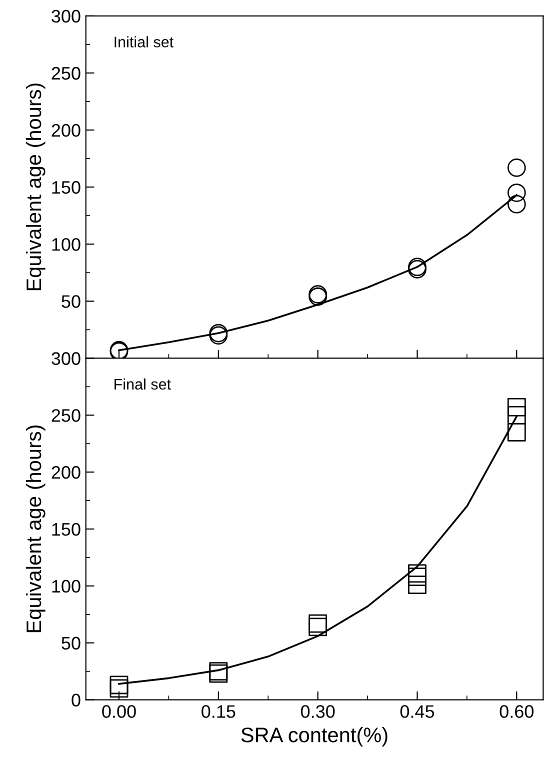 This screenshot has width=547, height=759. I want to click on x-tick-label: 0.60, so click(517, 711).